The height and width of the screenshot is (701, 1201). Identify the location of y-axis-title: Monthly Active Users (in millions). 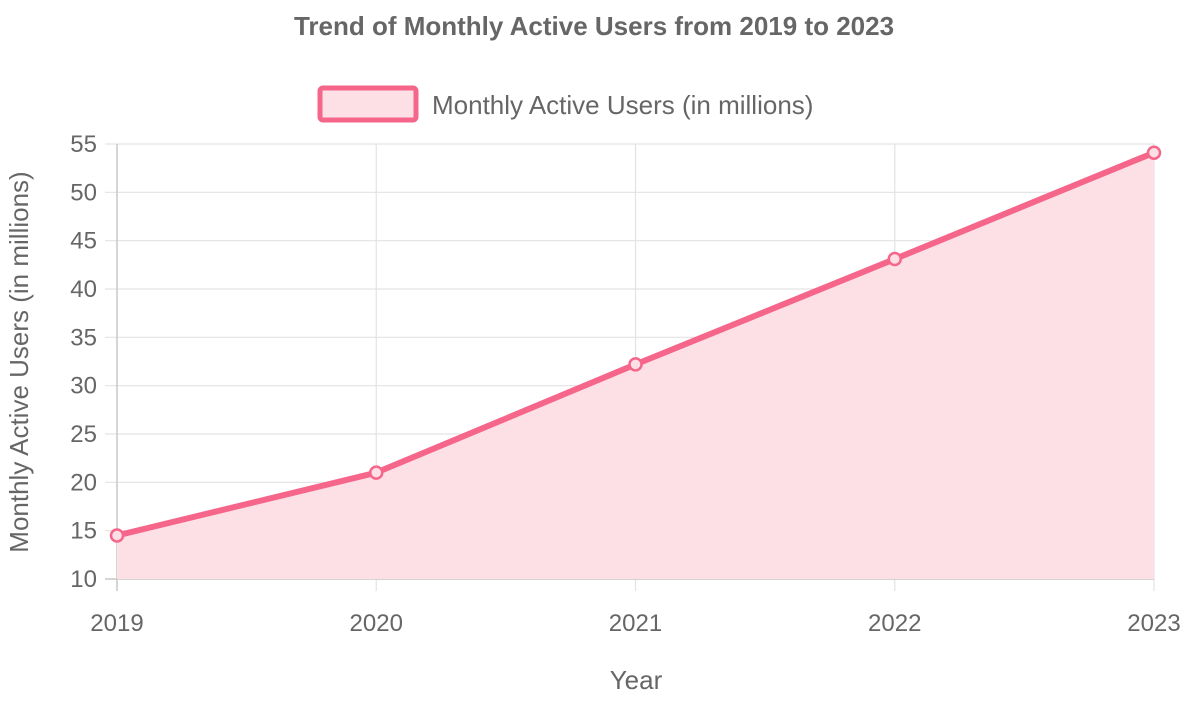
(19, 361).